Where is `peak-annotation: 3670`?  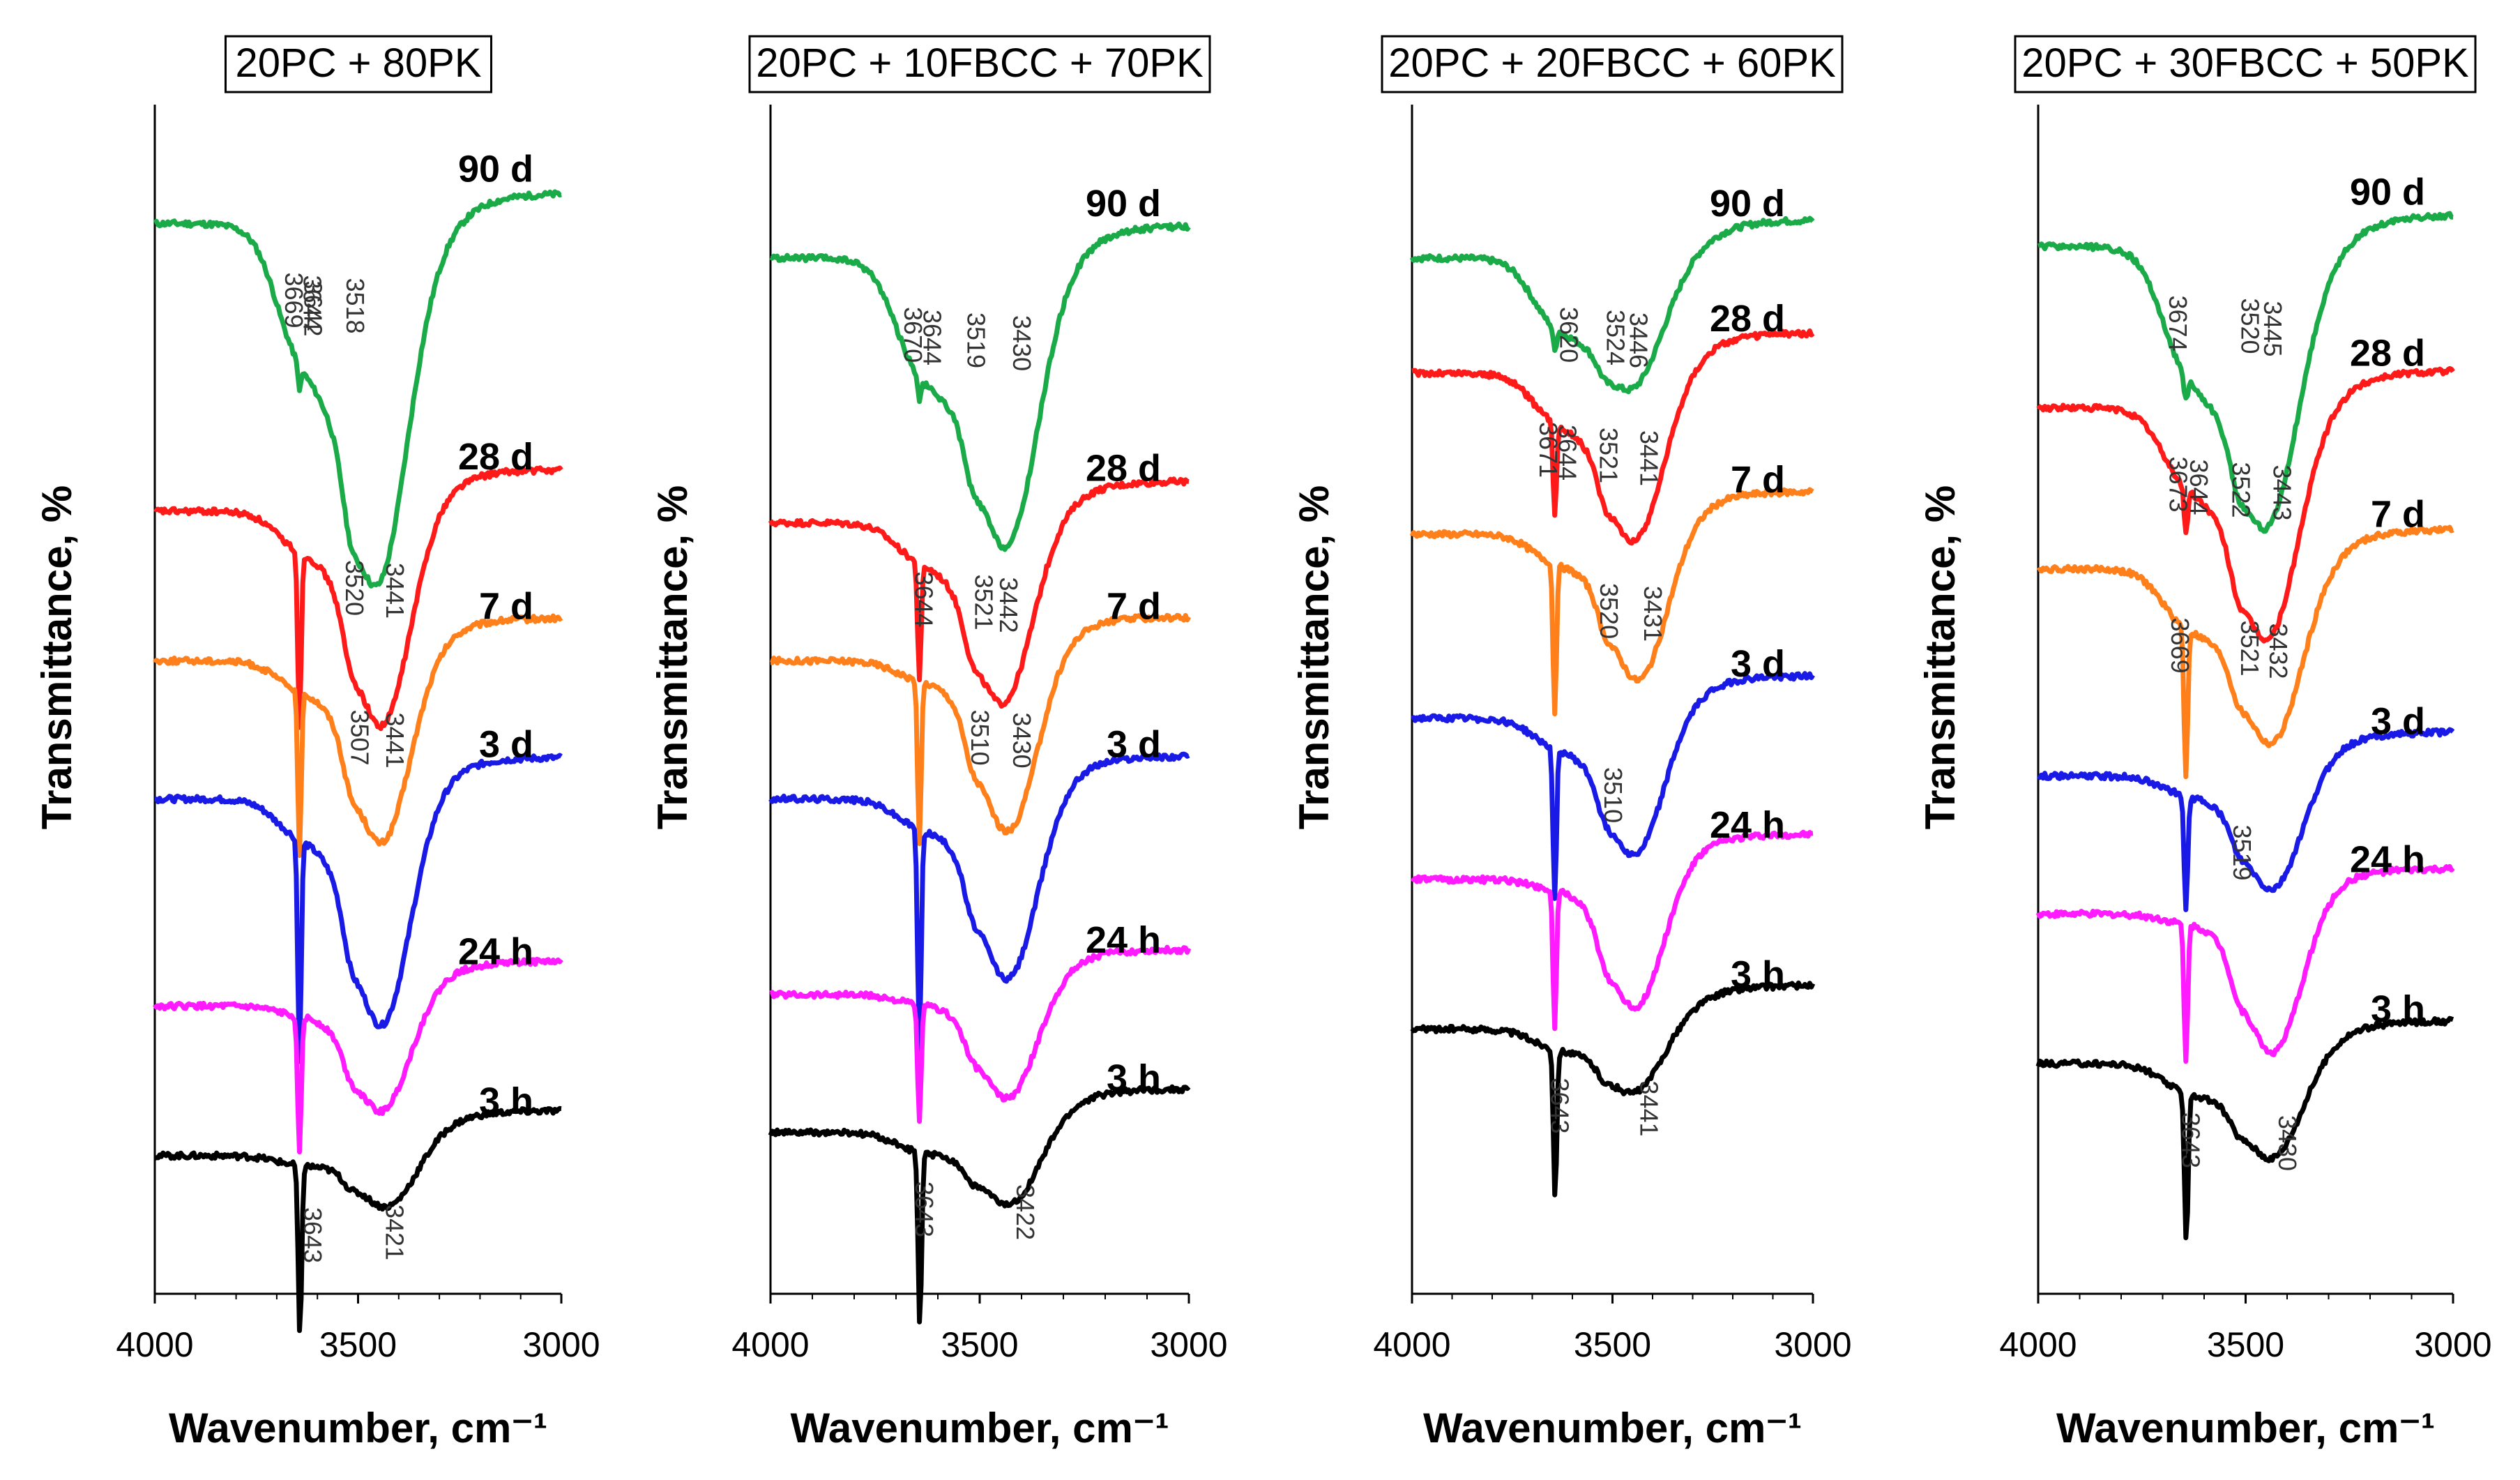
peak-annotation: 3670 is located at coordinates (913, 335).